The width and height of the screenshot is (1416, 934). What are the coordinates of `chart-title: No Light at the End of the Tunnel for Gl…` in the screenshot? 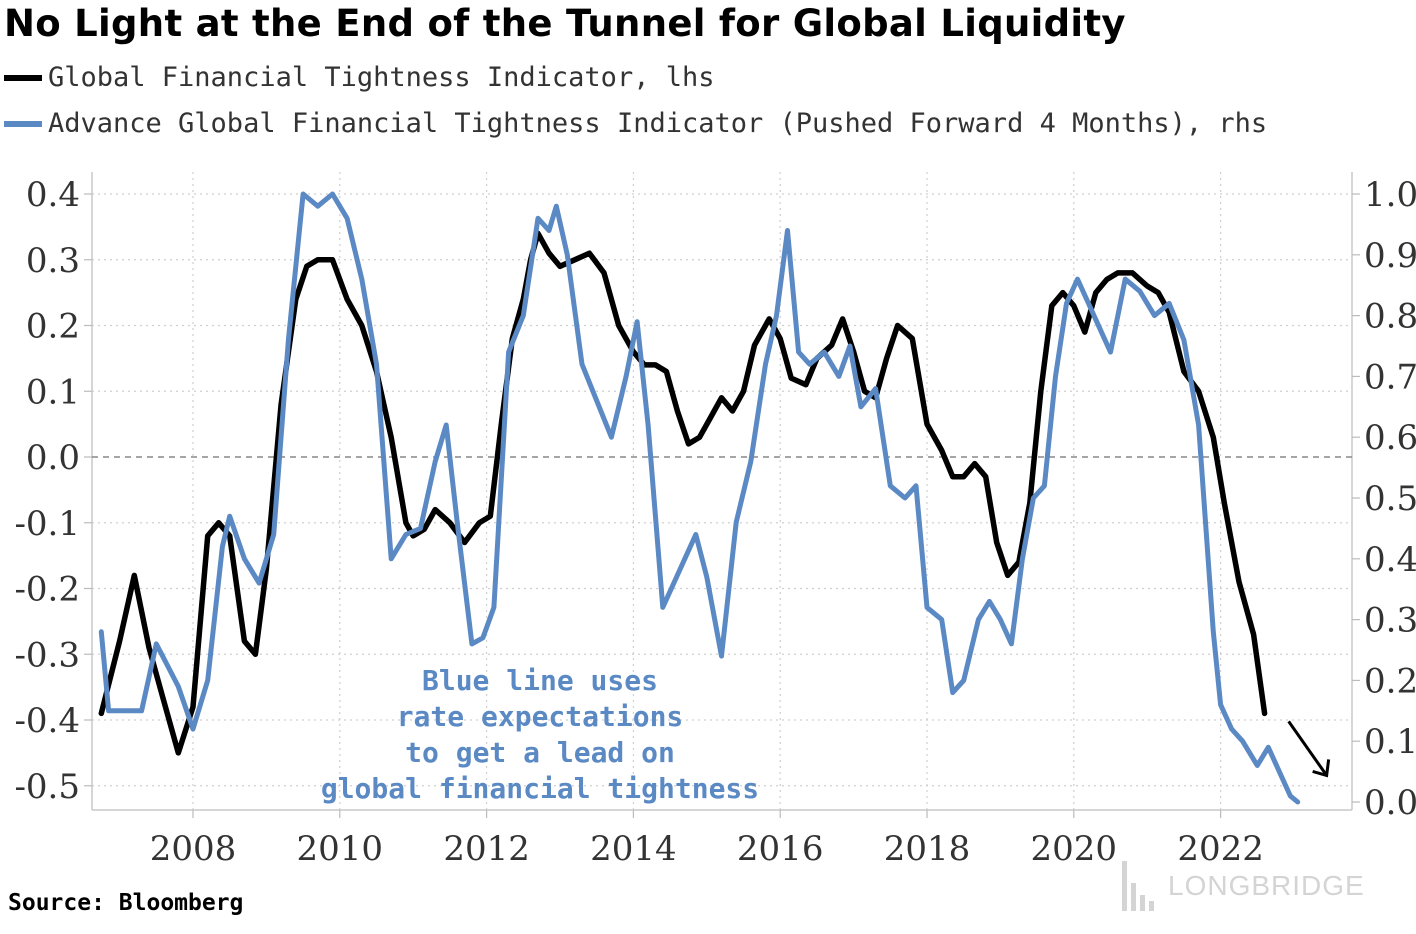 It's located at (565, 23).